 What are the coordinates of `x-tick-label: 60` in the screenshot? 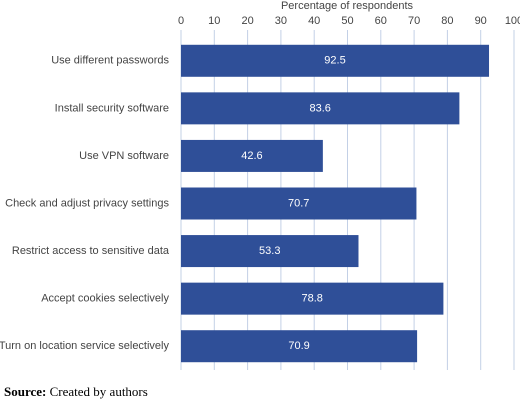 It's located at (381, 21).